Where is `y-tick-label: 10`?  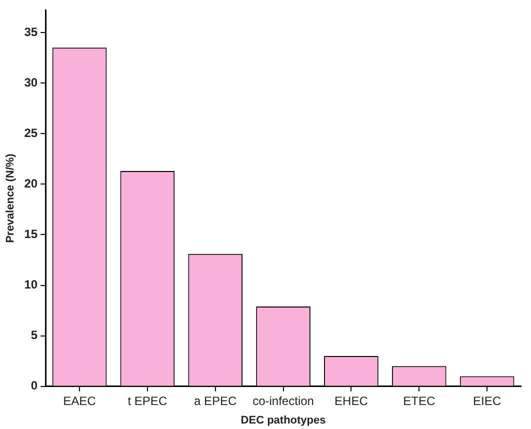
y-tick-label: 10 is located at coordinates (31, 285).